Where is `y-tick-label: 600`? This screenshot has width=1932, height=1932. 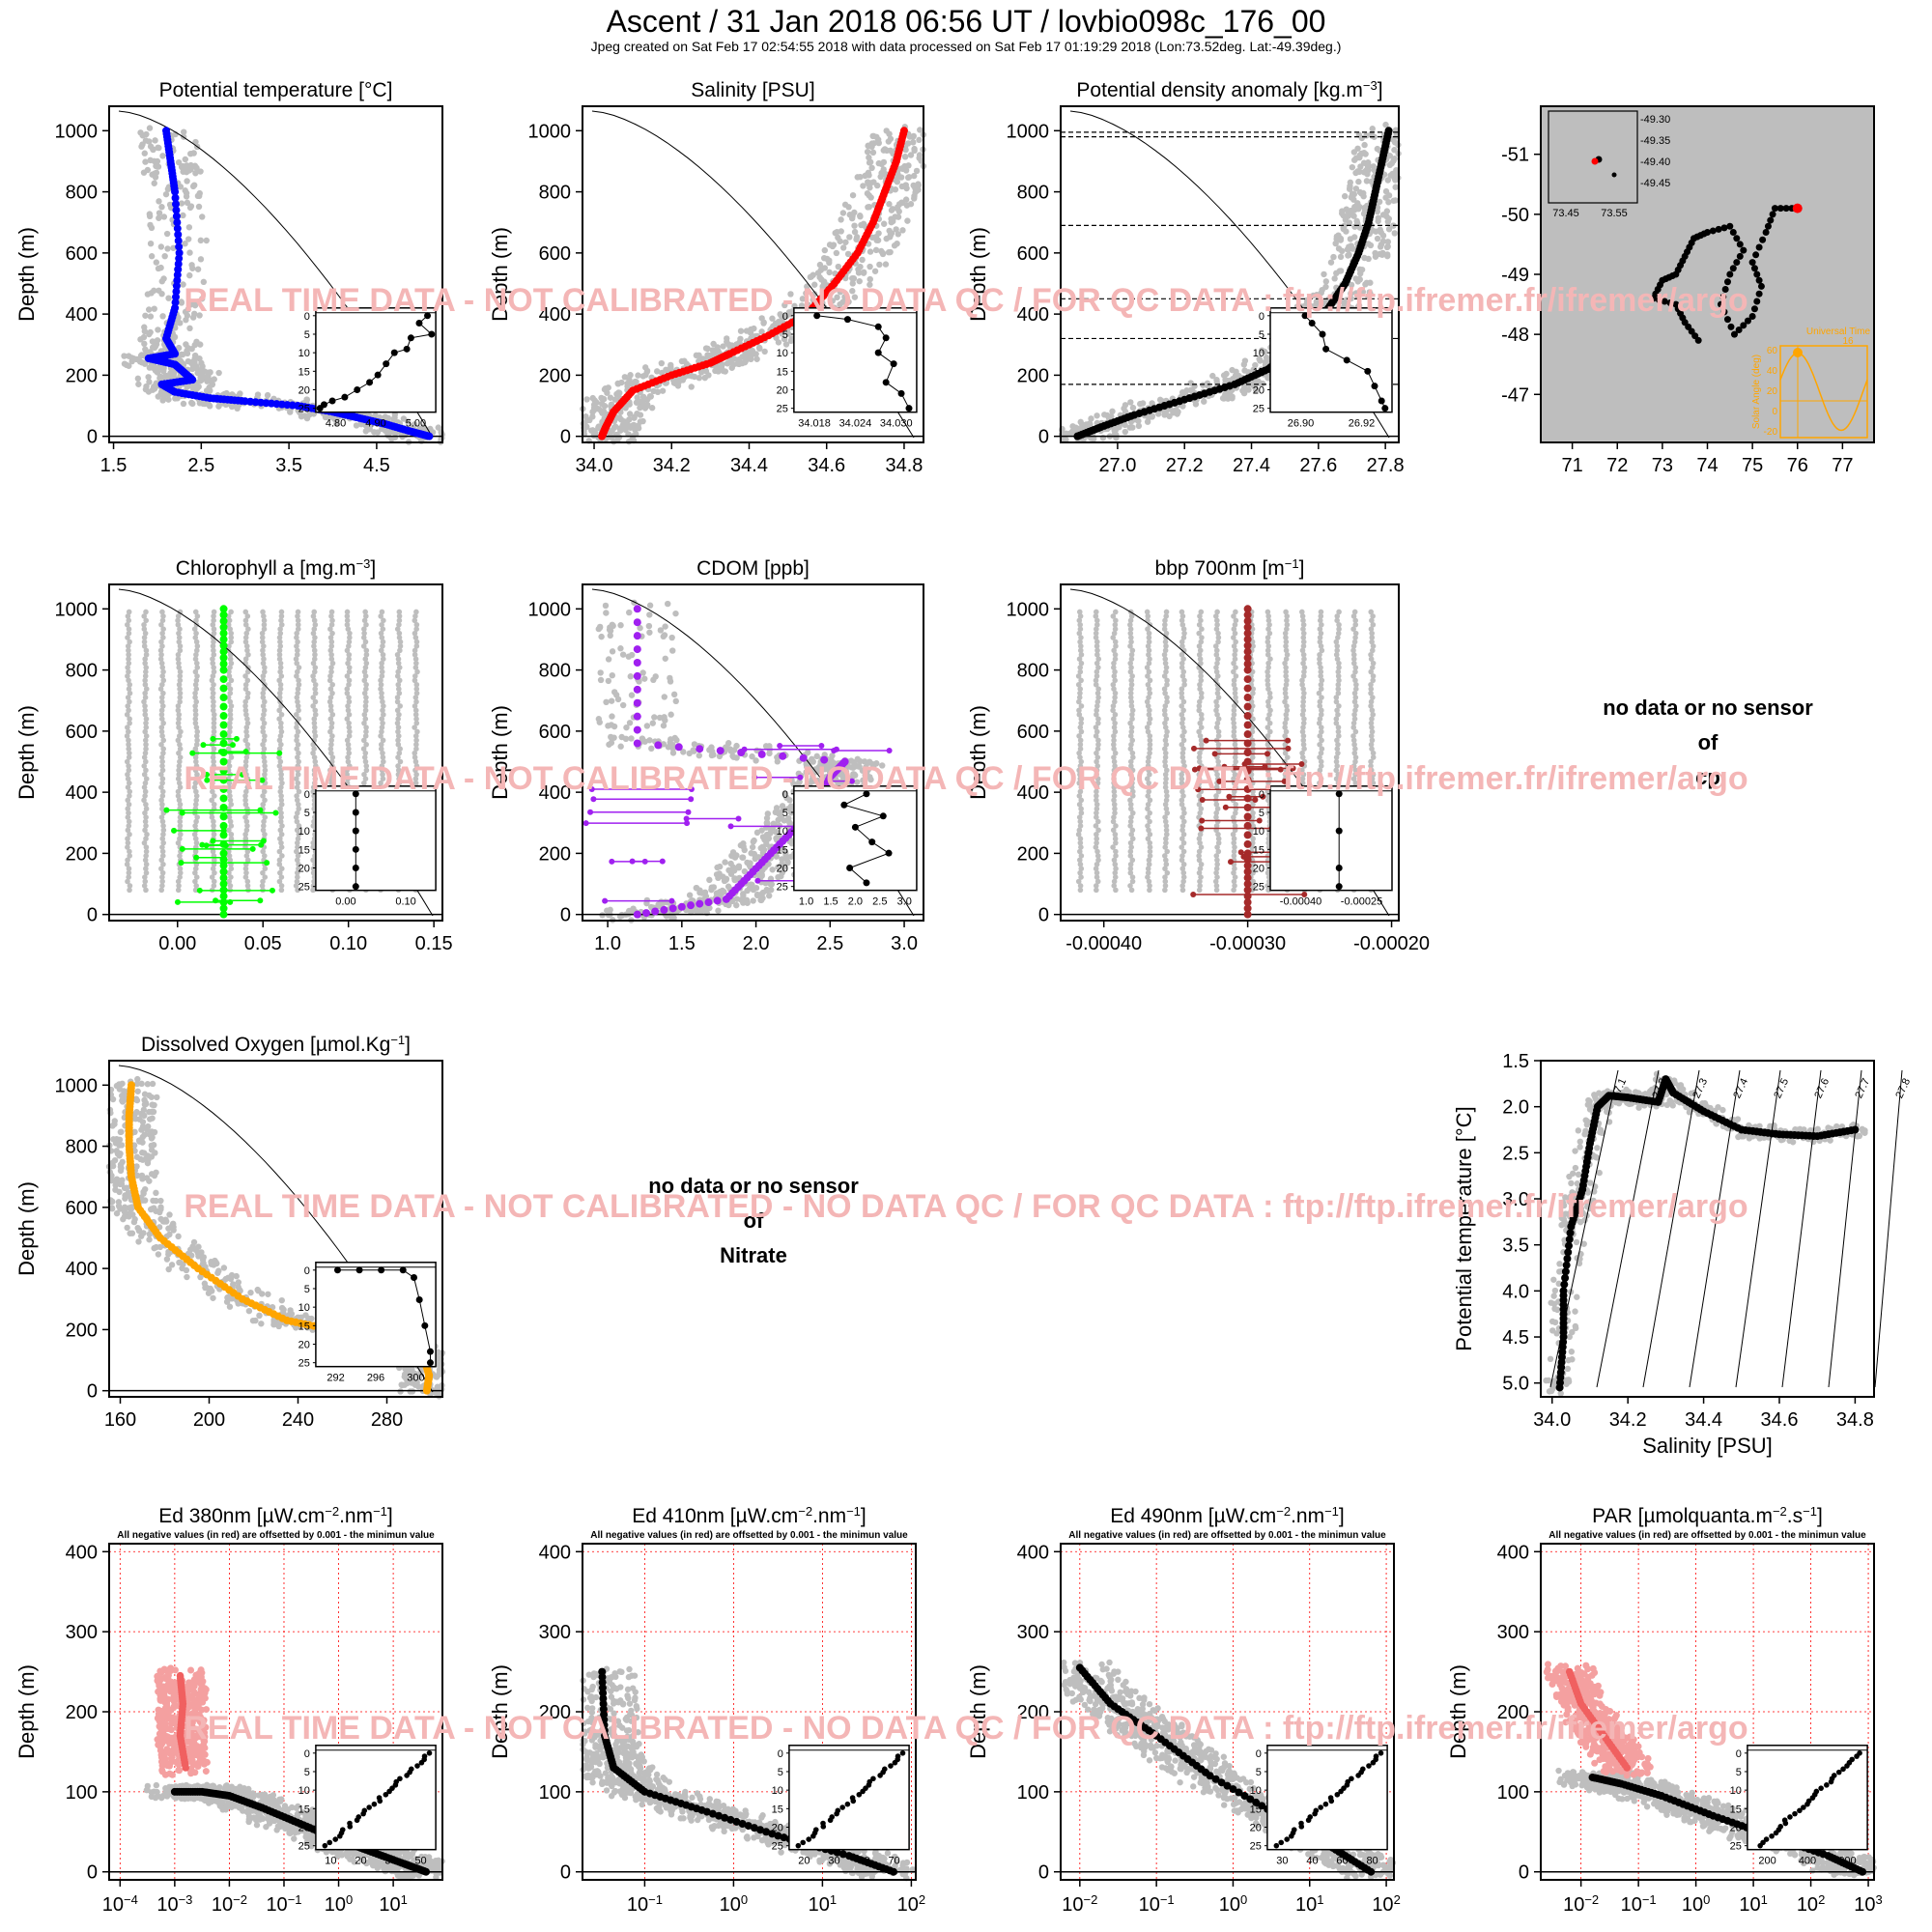 y-tick-label: 600 is located at coordinates (555, 254).